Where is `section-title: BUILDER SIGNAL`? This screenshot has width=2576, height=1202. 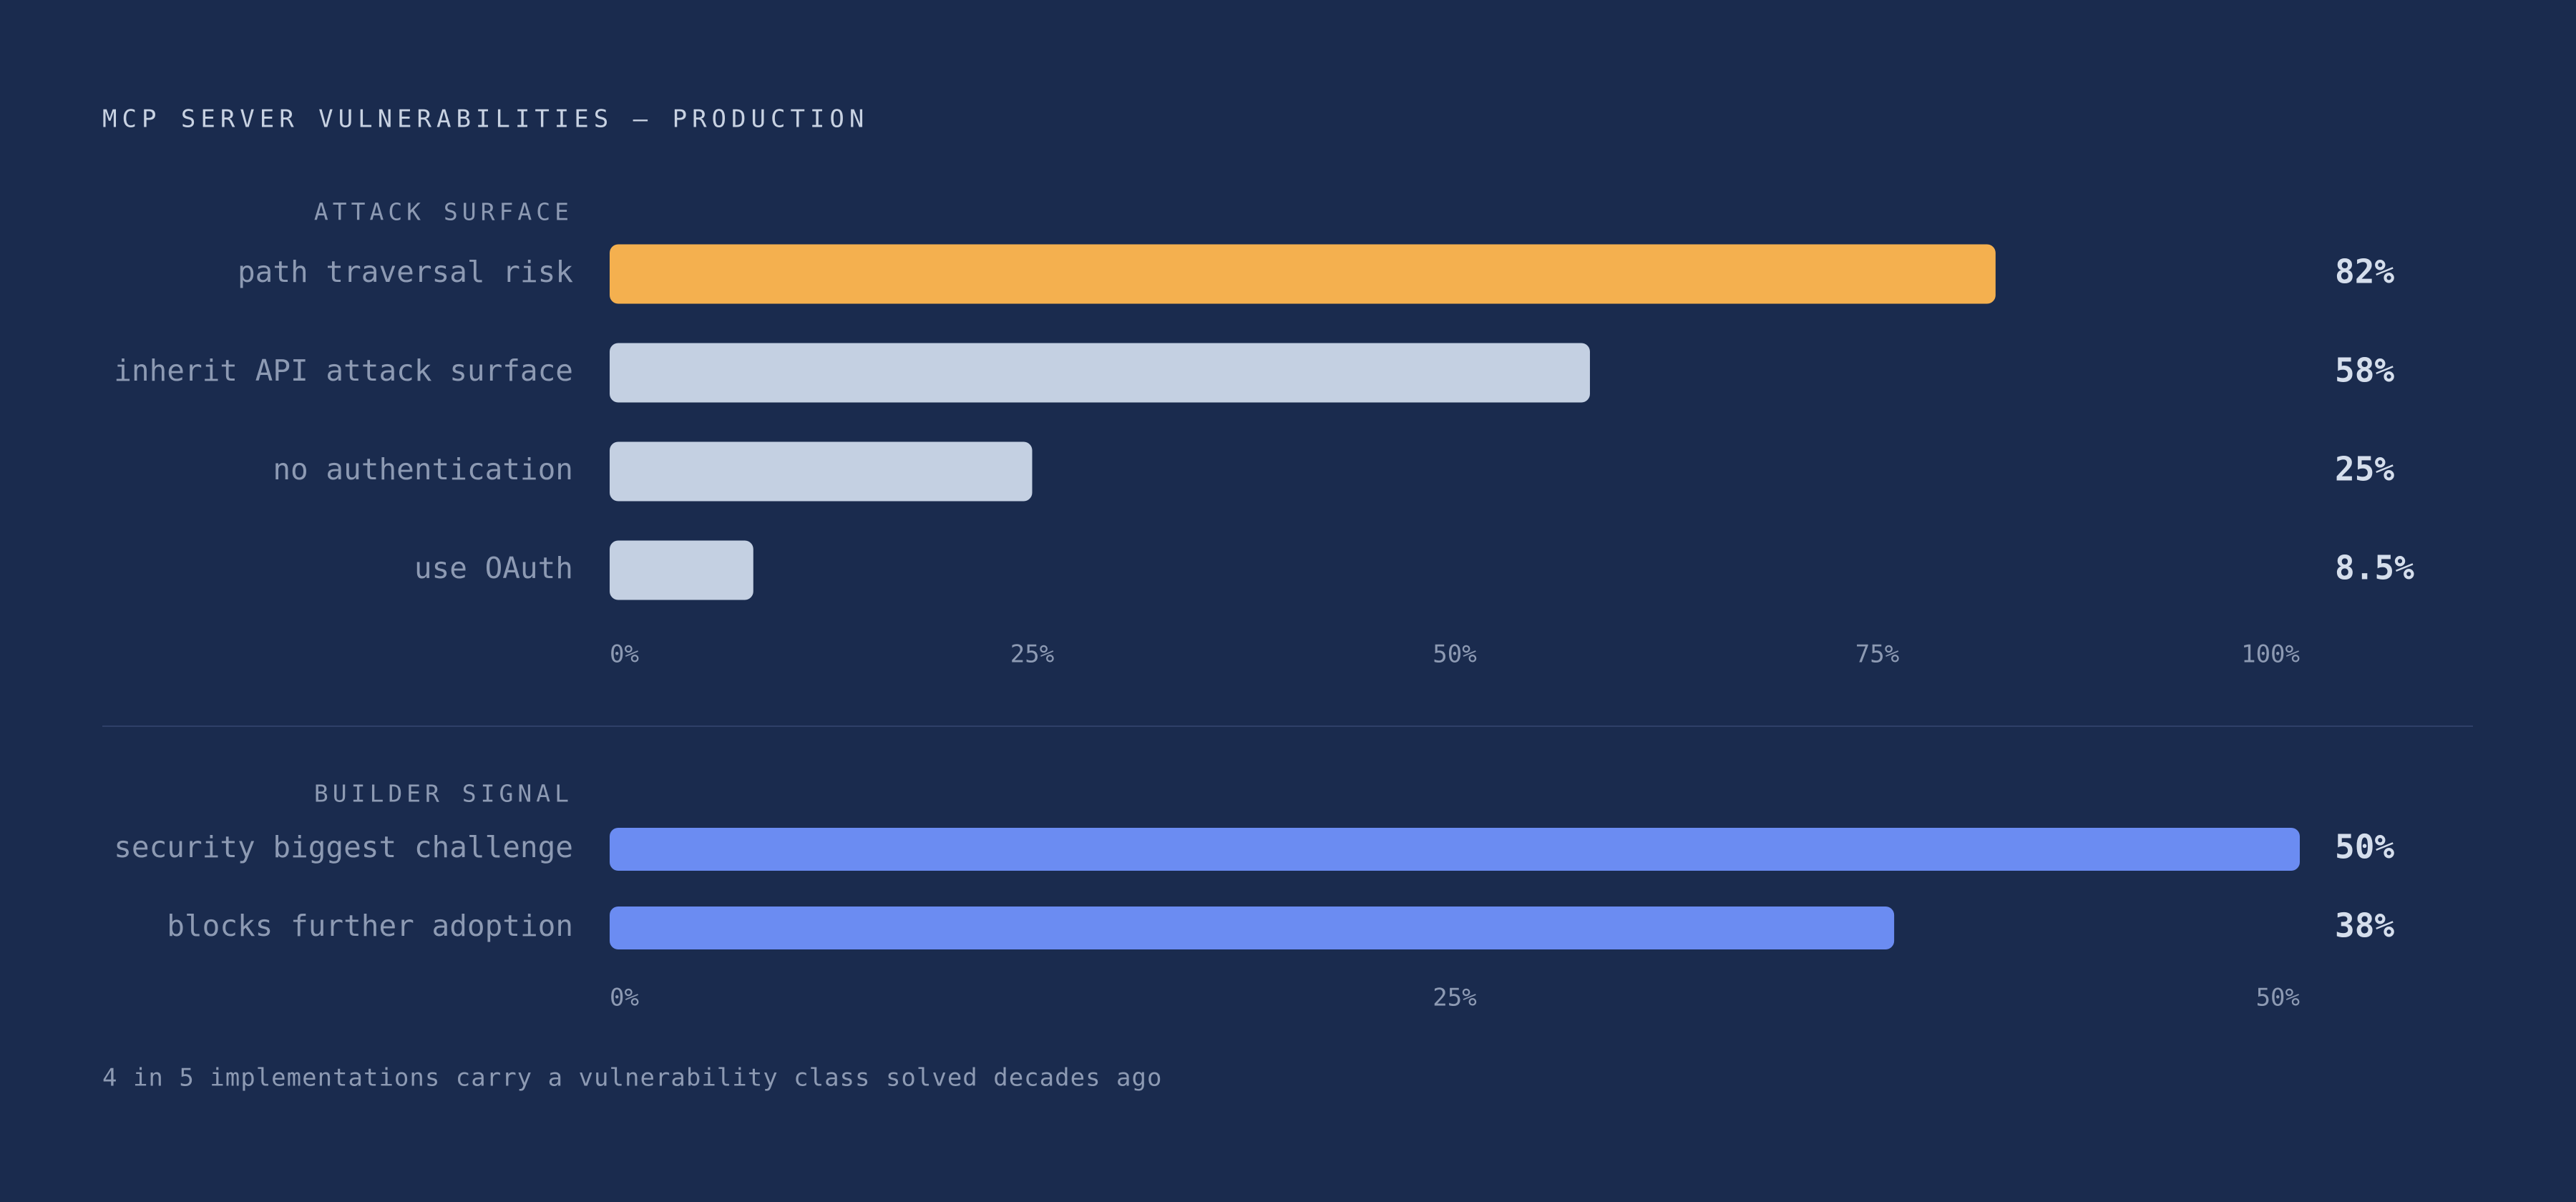 section-title: BUILDER SIGNAL is located at coordinates (443, 794).